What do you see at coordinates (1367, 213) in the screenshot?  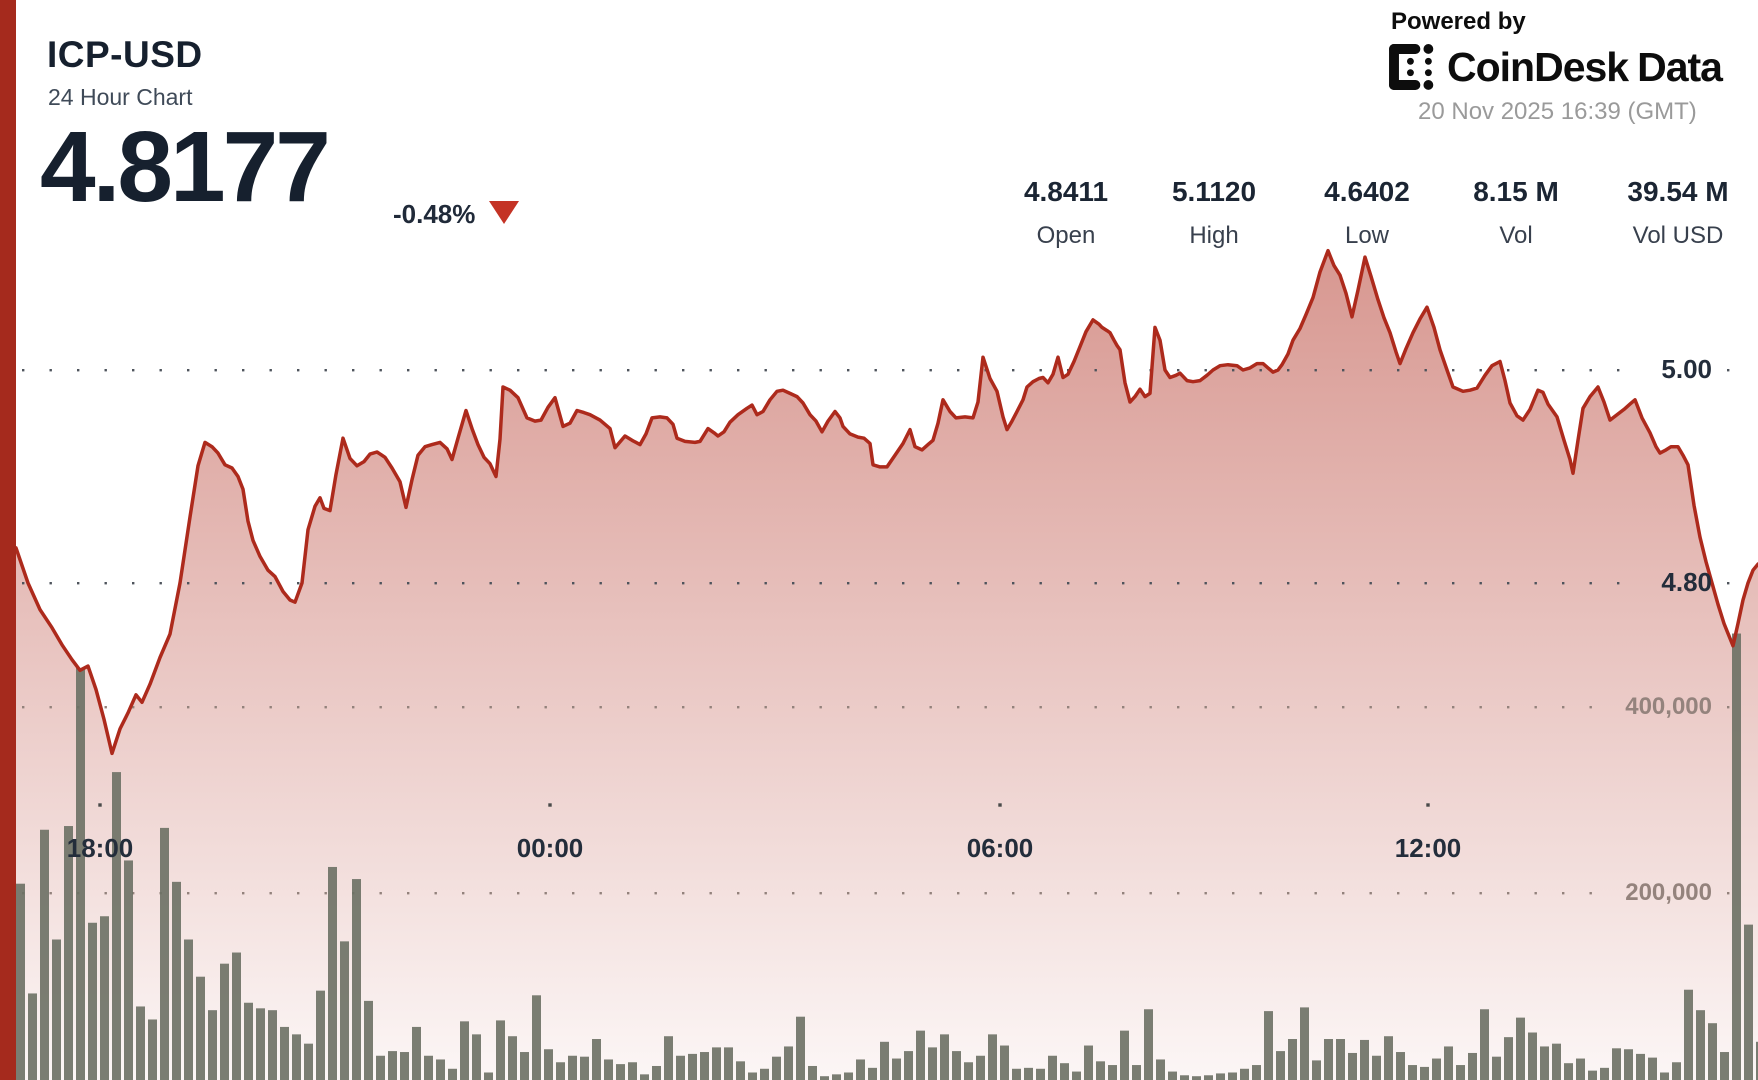 I see `stat-low: 4.6402 Low` at bounding box center [1367, 213].